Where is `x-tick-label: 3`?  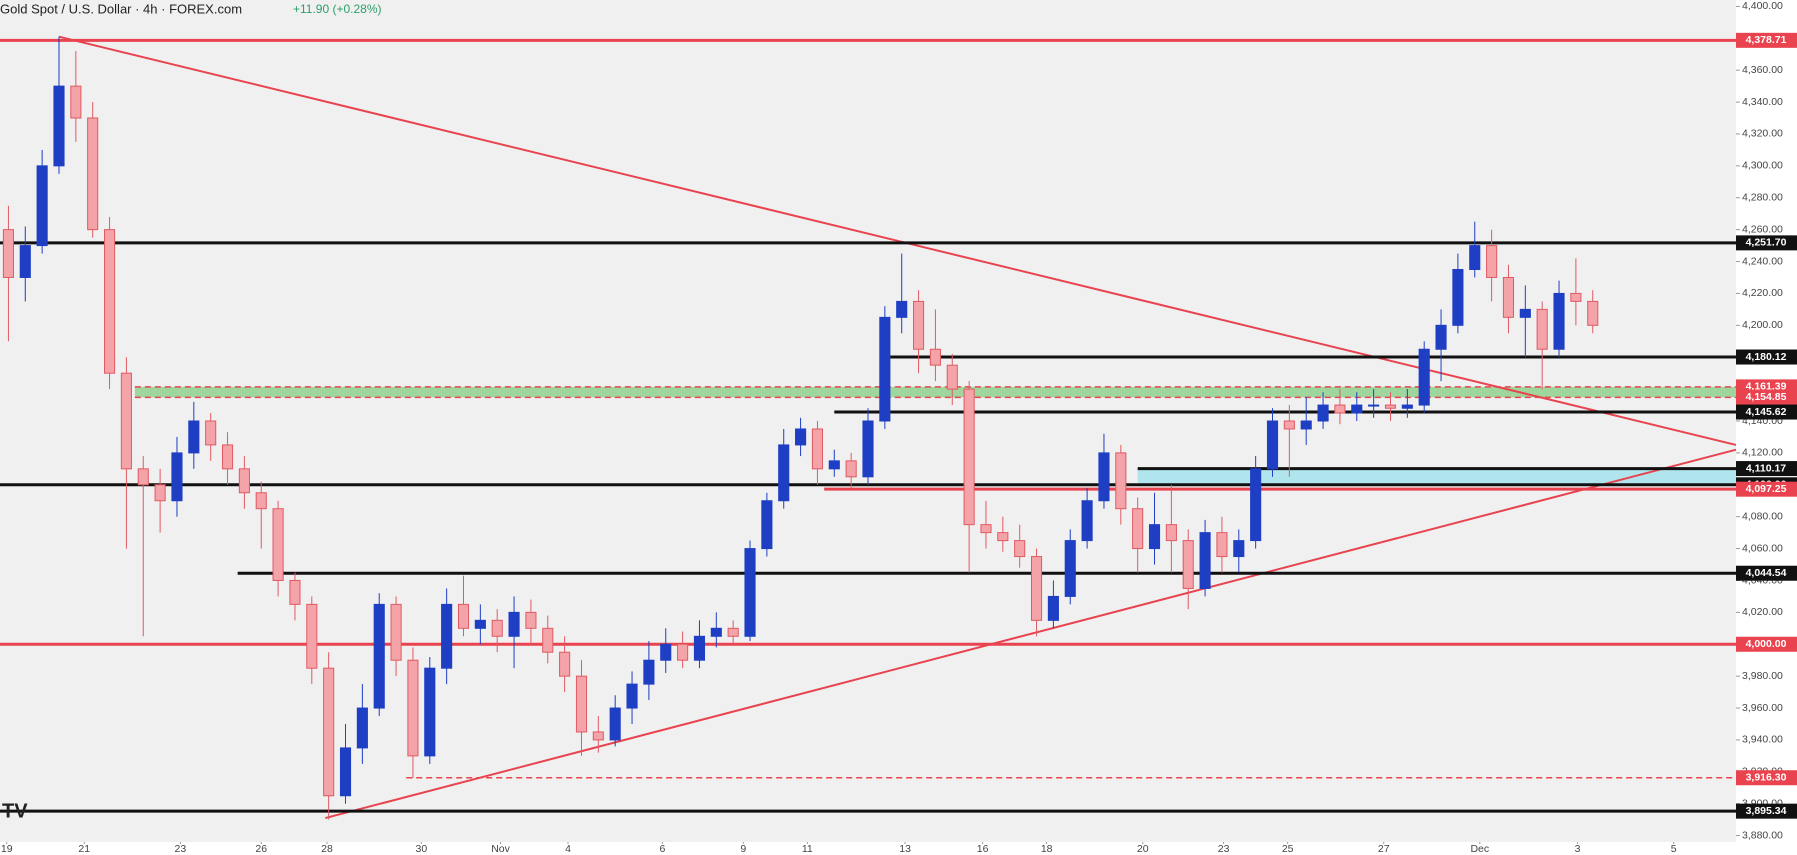 x-tick-label: 3 is located at coordinates (1578, 849).